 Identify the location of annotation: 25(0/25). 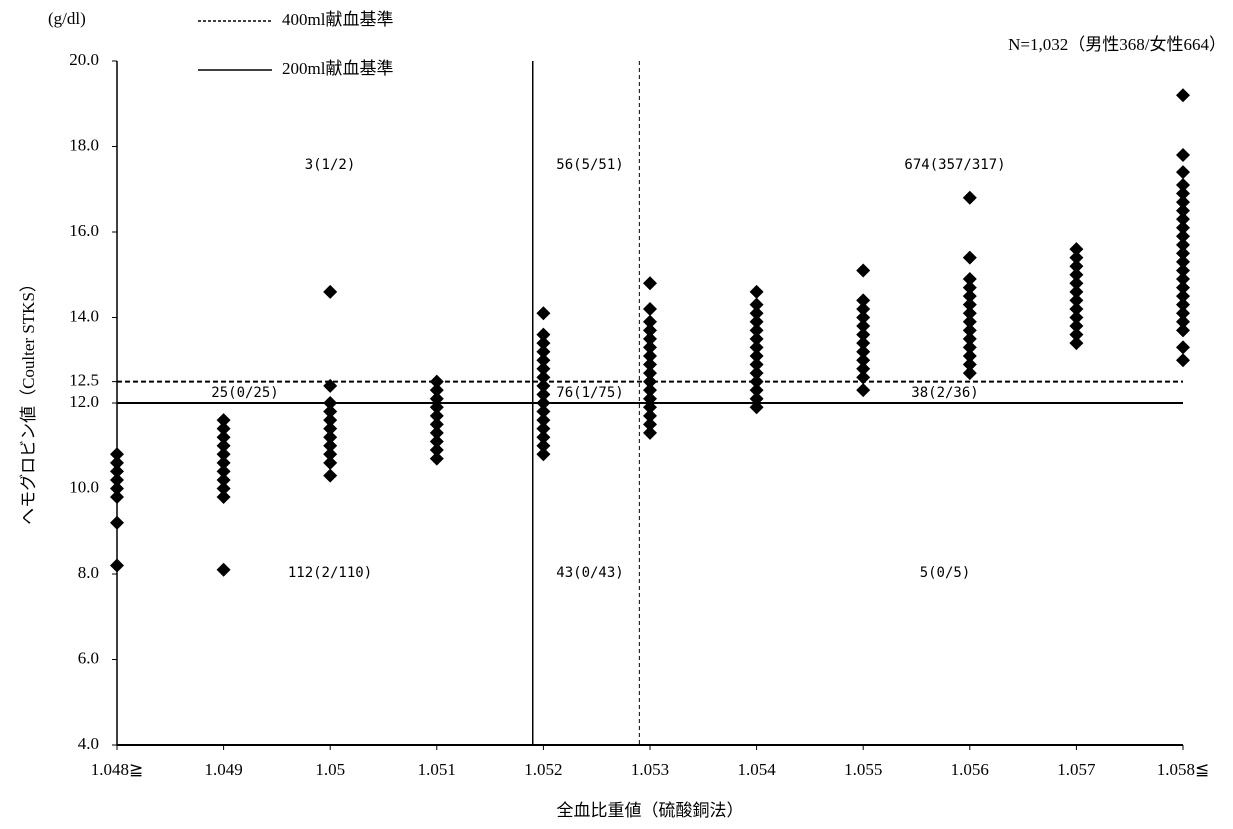
(244, 393).